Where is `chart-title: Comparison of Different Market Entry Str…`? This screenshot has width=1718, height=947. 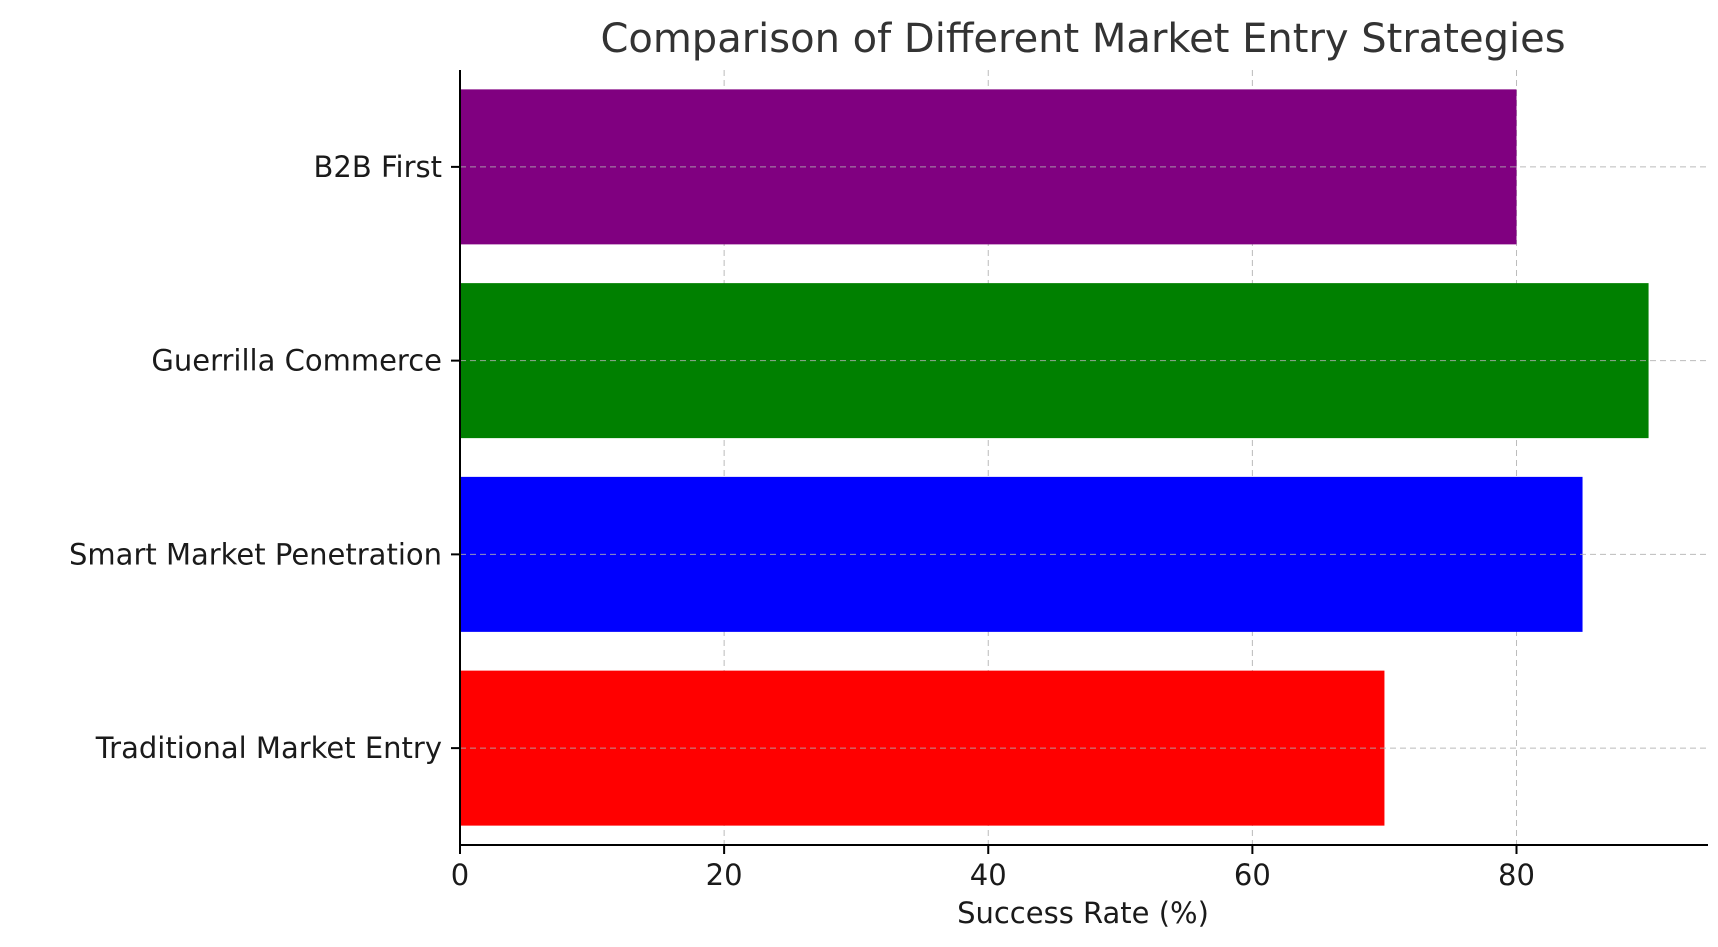 chart-title: Comparison of Different Market Entry Str… is located at coordinates (1082, 39).